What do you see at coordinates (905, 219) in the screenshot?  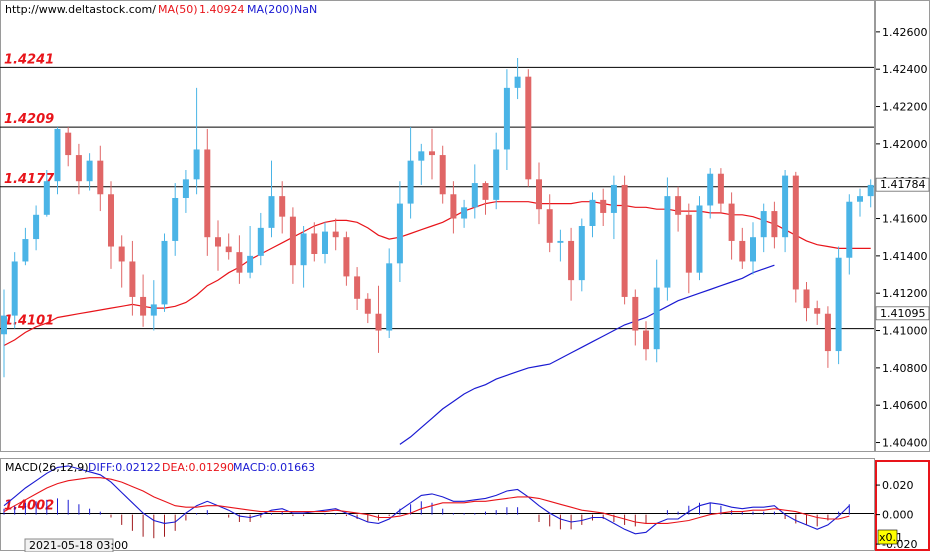 I see `price-tick-label: 1.41600` at bounding box center [905, 219].